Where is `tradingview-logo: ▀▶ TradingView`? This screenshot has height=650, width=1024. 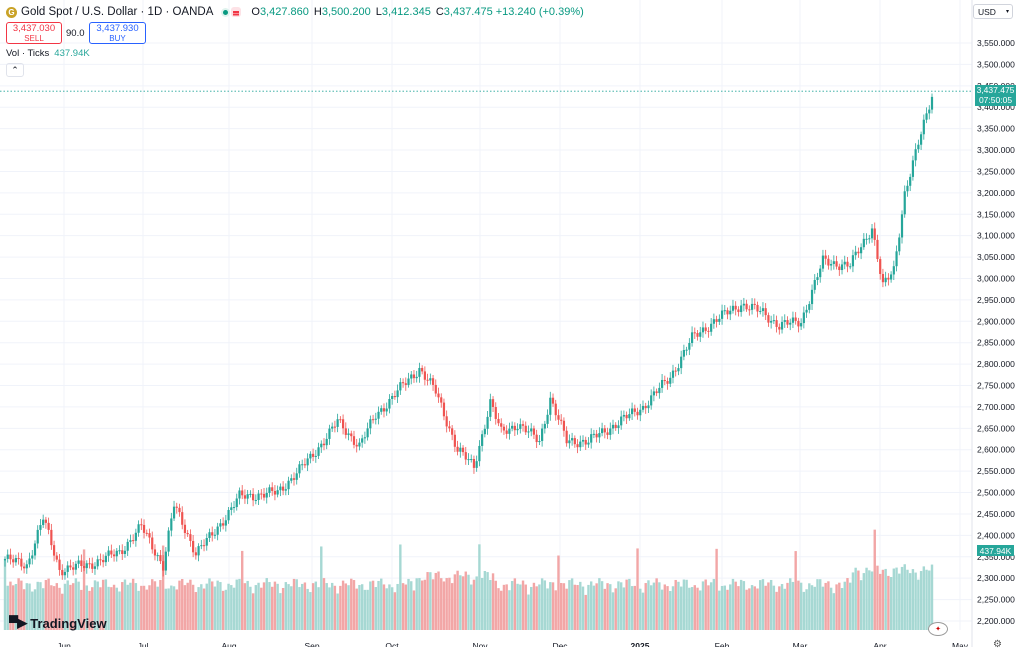
tradingview-logo: ▀▶ TradingView is located at coordinates (58, 623).